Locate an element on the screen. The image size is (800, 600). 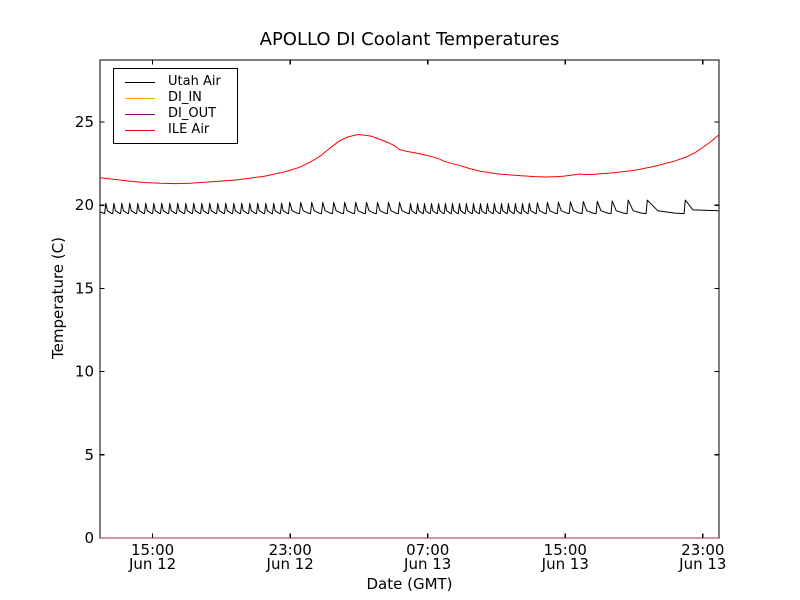
legend-entry-utah-air: Utah Air is located at coordinates (169, 82).